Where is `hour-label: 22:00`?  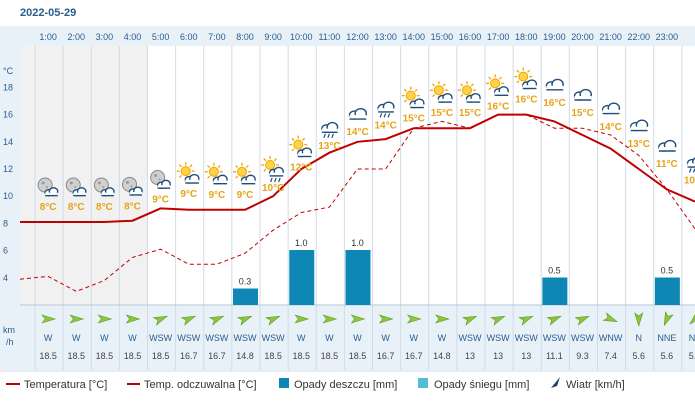
hour-label: 22:00 is located at coordinates (638, 37).